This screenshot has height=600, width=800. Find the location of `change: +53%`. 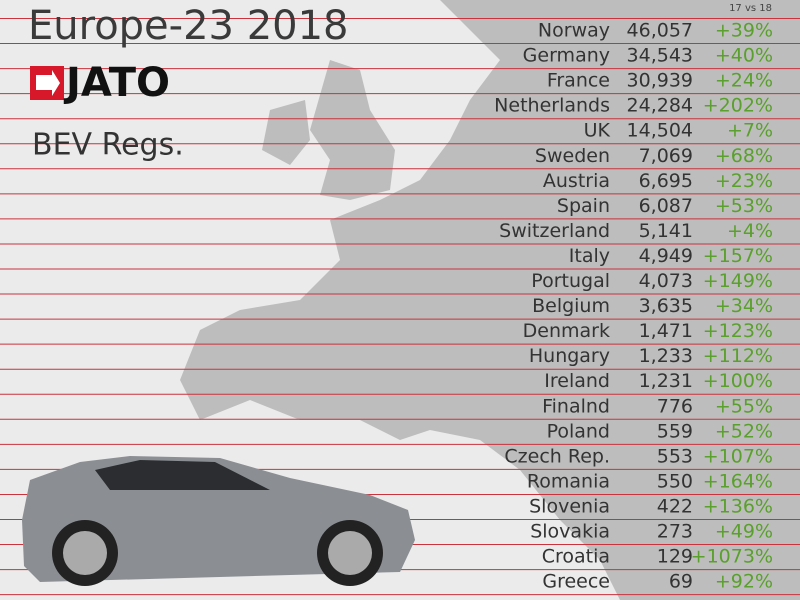

change: +53% is located at coordinates (744, 206).